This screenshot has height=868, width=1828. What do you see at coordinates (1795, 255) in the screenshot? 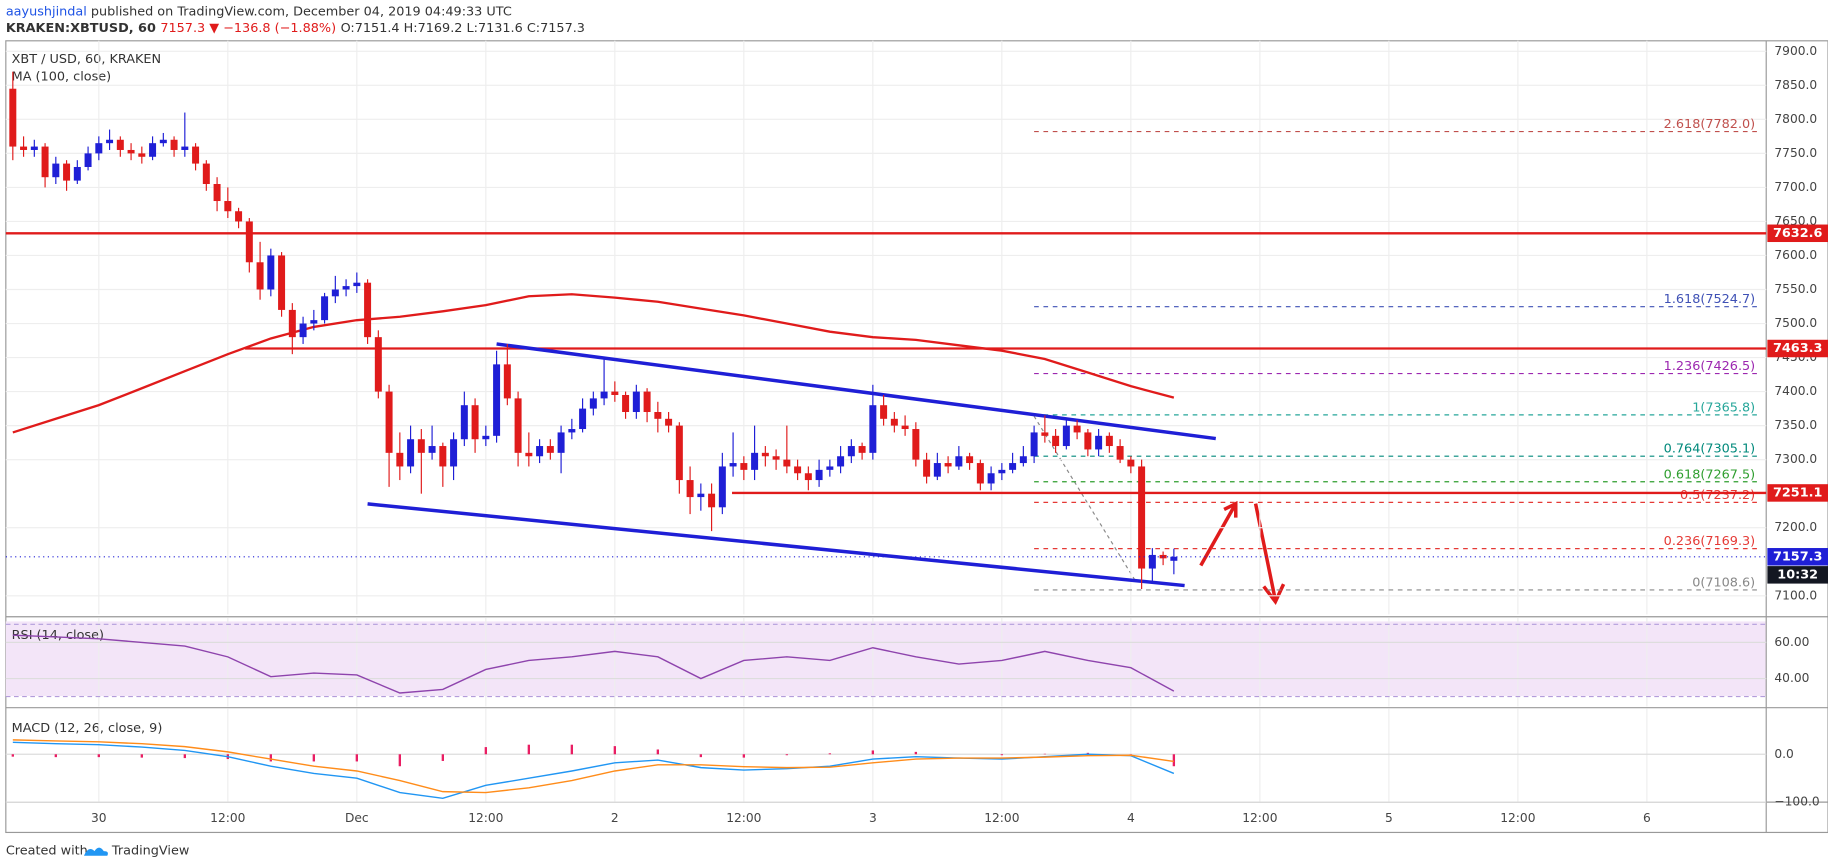
I see `y-tick-label: 7600.0` at bounding box center [1795, 255].